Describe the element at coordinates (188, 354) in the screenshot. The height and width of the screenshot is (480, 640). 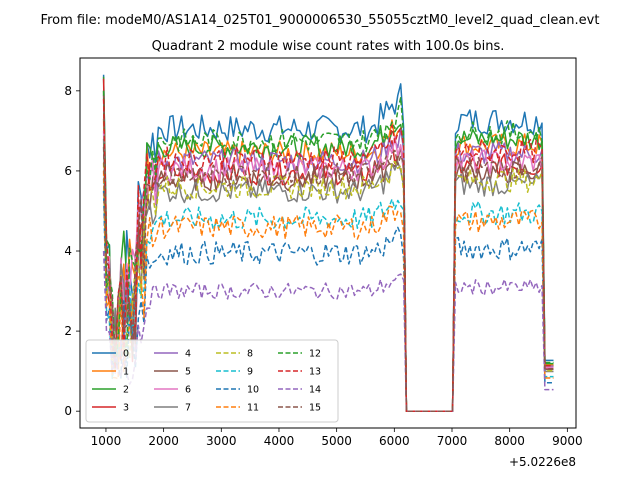
I see `legend-label-4: 4` at that location.